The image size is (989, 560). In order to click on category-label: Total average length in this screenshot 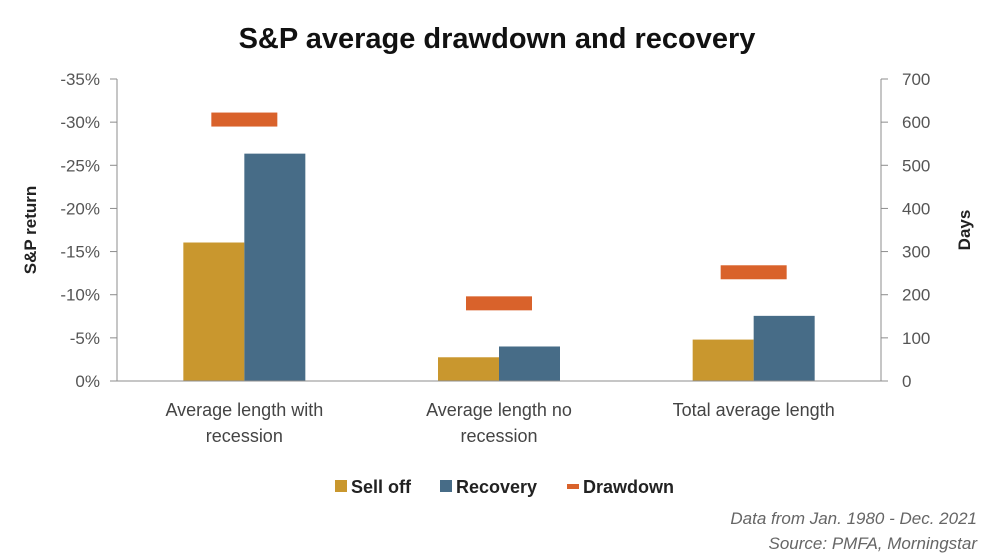, I will do `click(754, 410)`.